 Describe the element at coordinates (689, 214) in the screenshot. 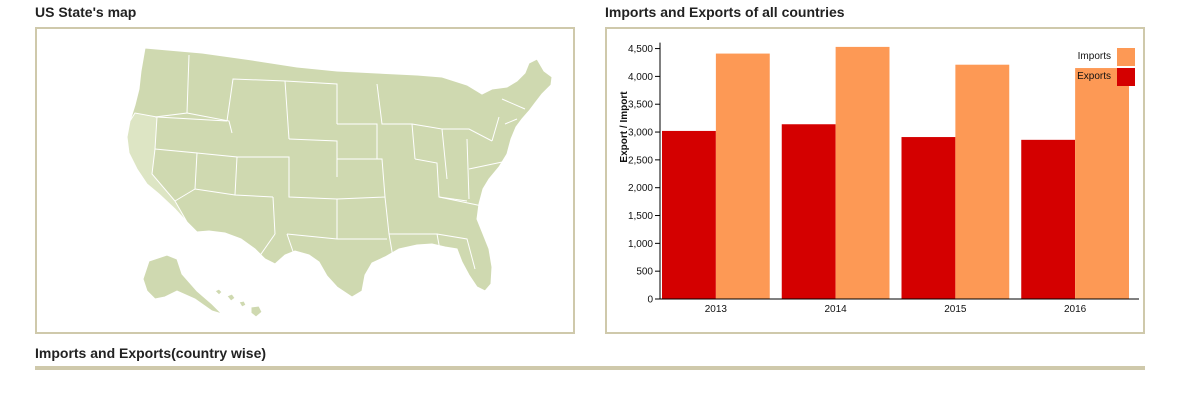

I see `bar-exports-2013` at that location.